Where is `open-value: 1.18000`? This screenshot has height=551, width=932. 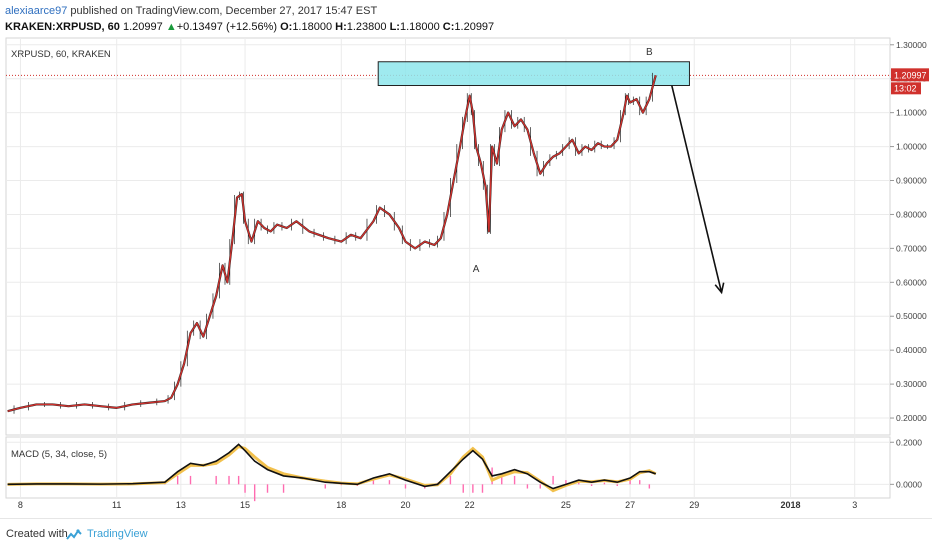
open-value: 1.18000 is located at coordinates (312, 27).